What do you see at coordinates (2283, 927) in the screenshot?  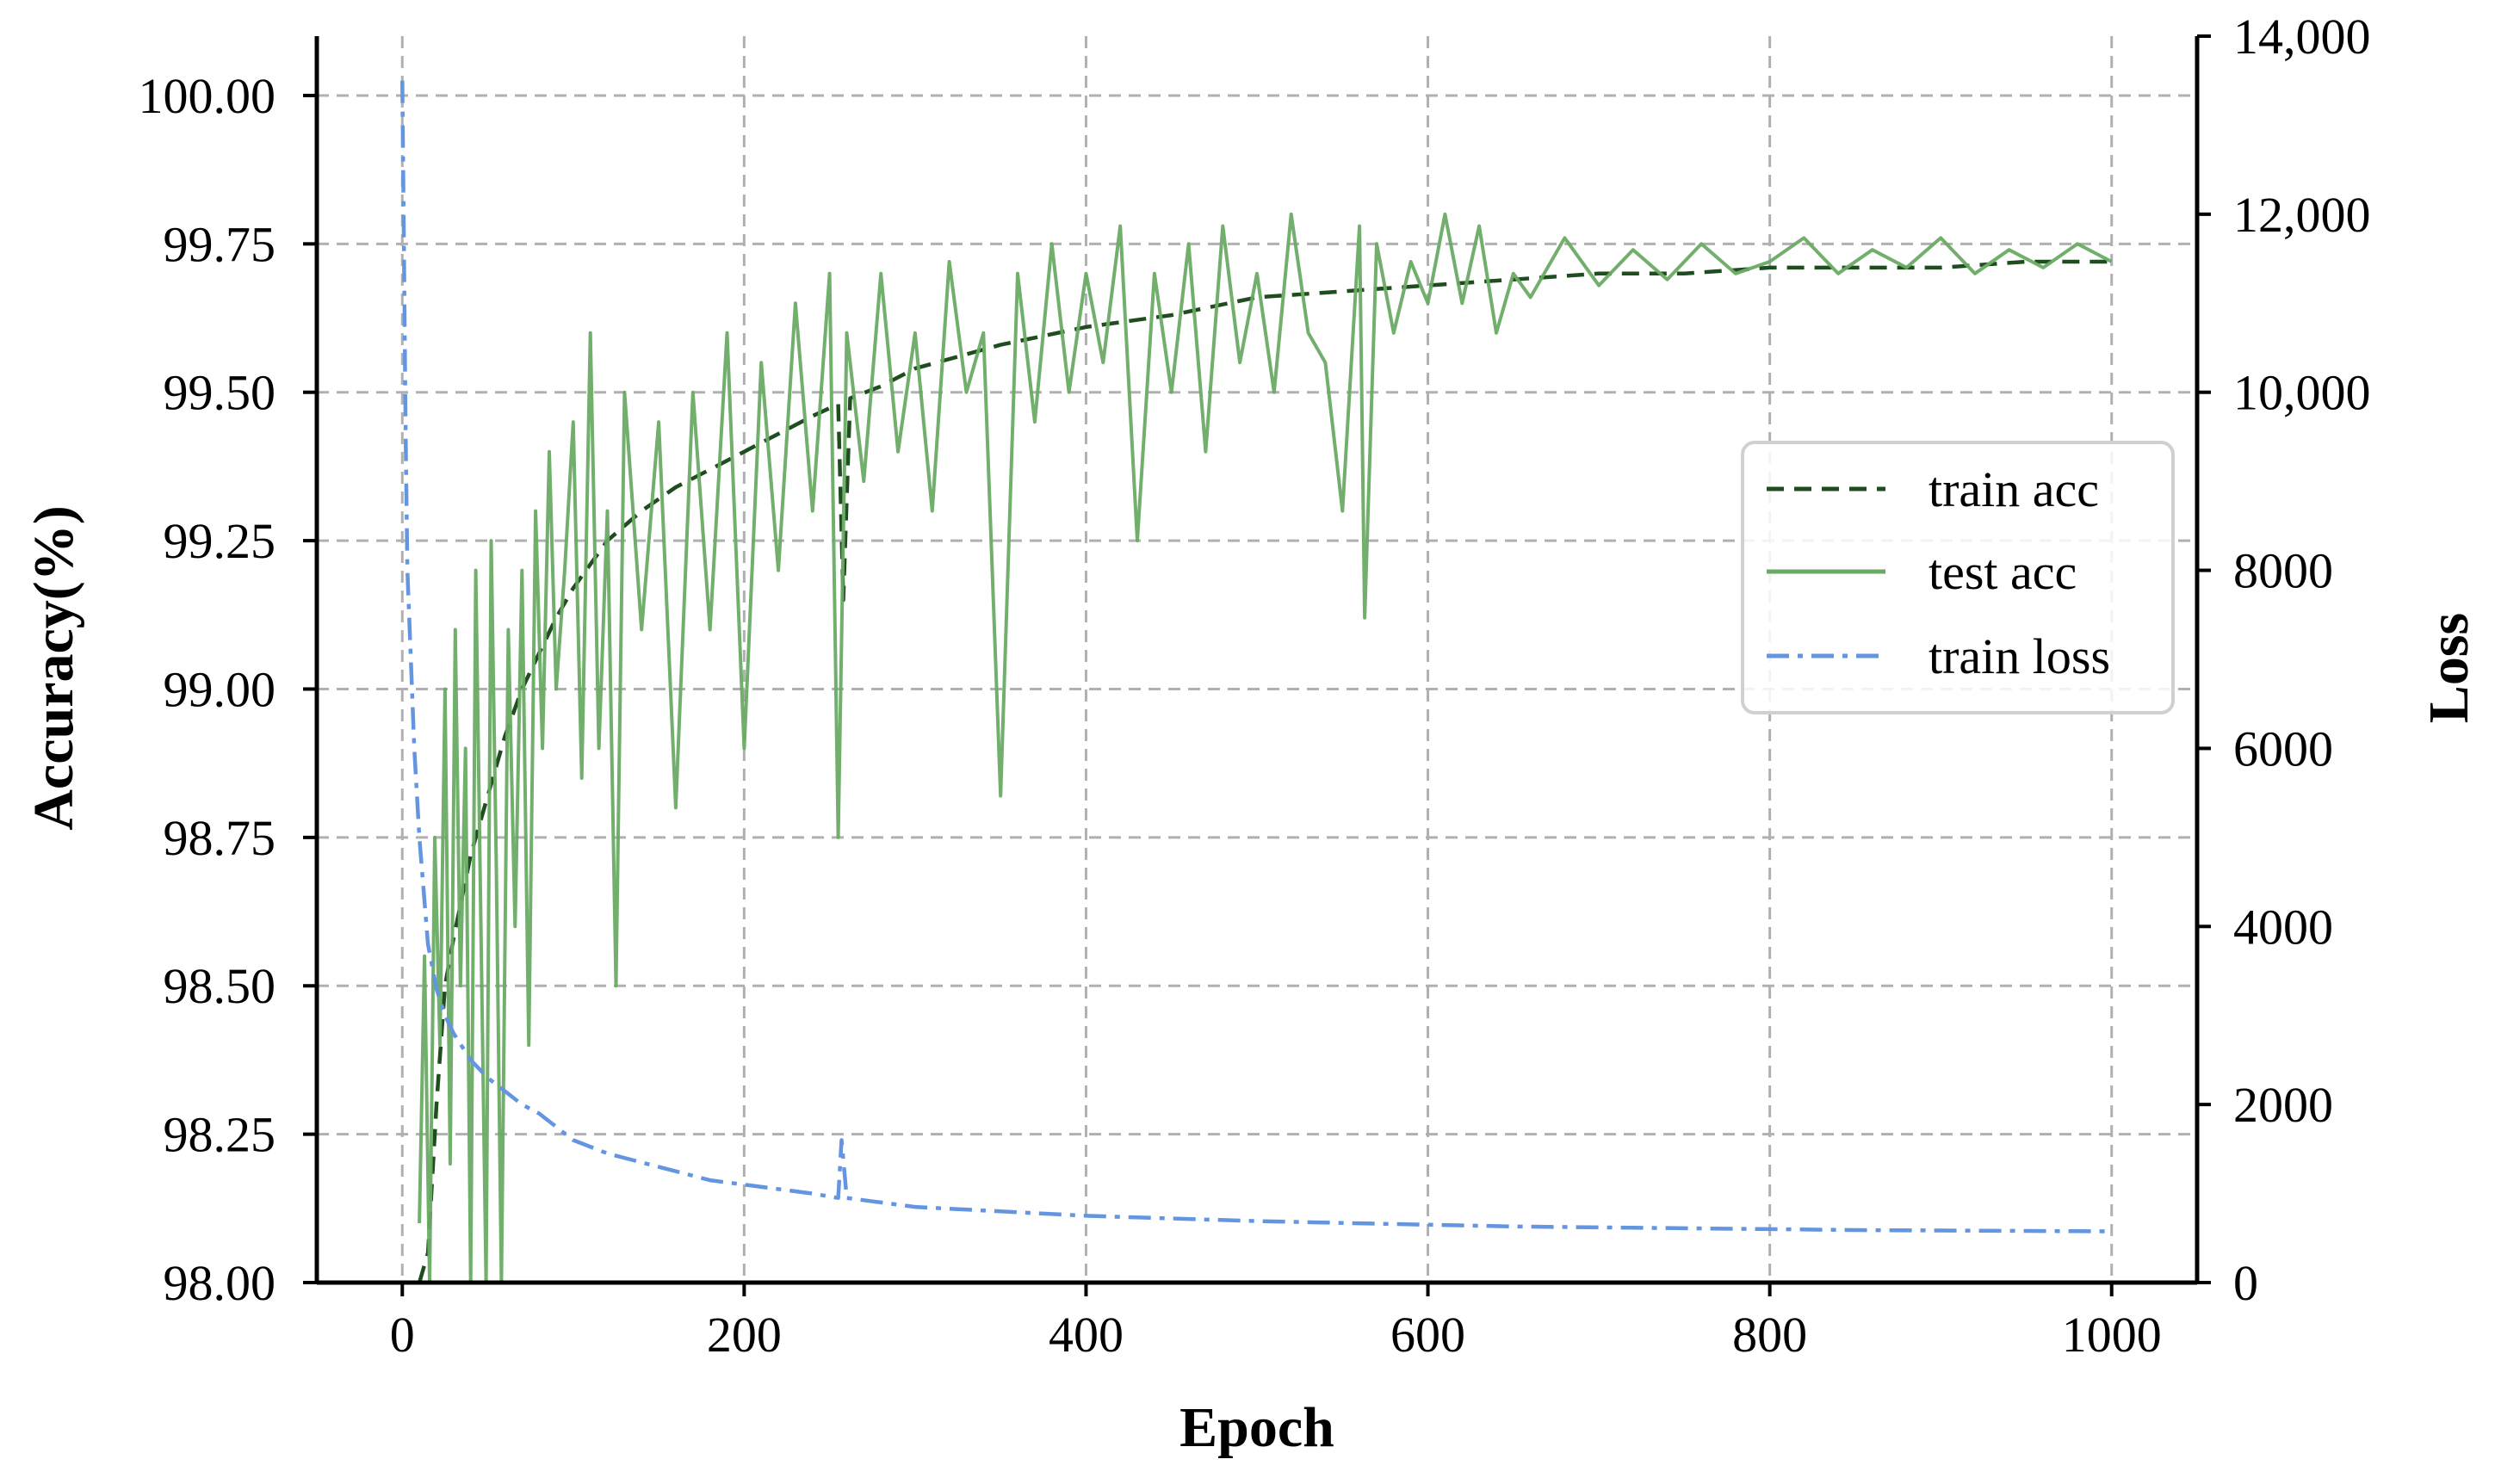 I see `y2-tick-label: 4000` at bounding box center [2283, 927].